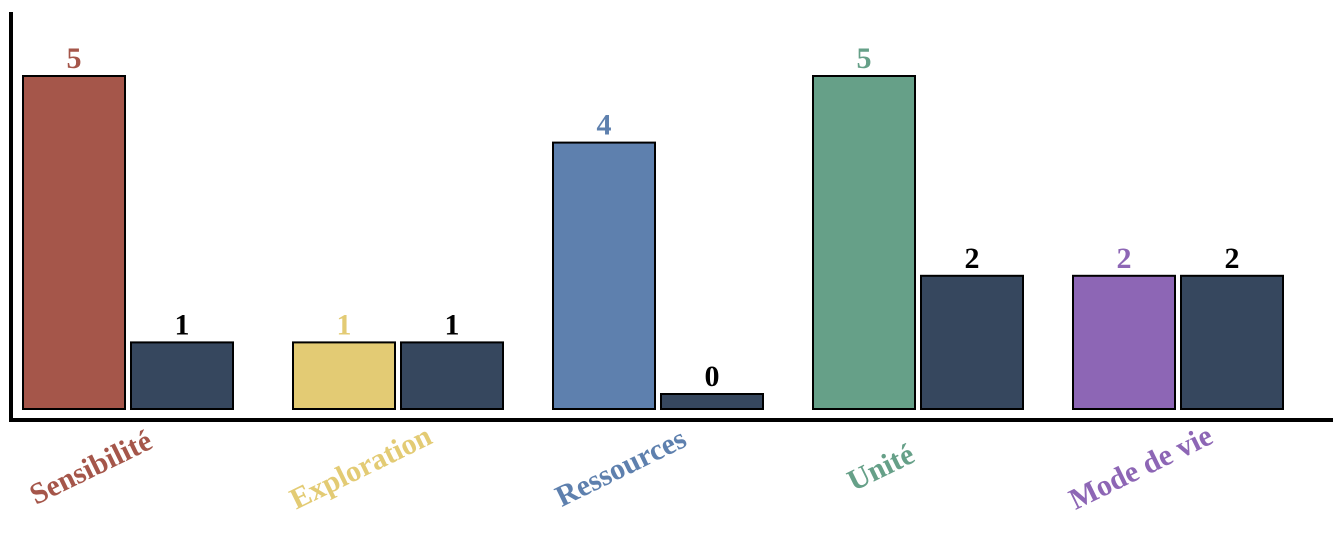 The image size is (1335, 550). I want to click on bar-Unité-series-2, so click(972, 342).